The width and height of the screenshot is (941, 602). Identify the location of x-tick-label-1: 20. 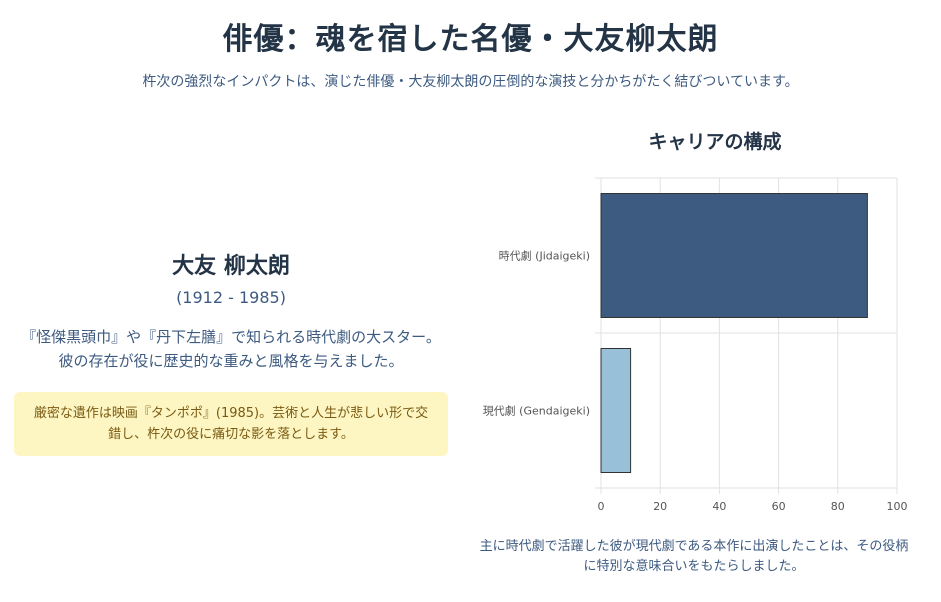
(660, 506).